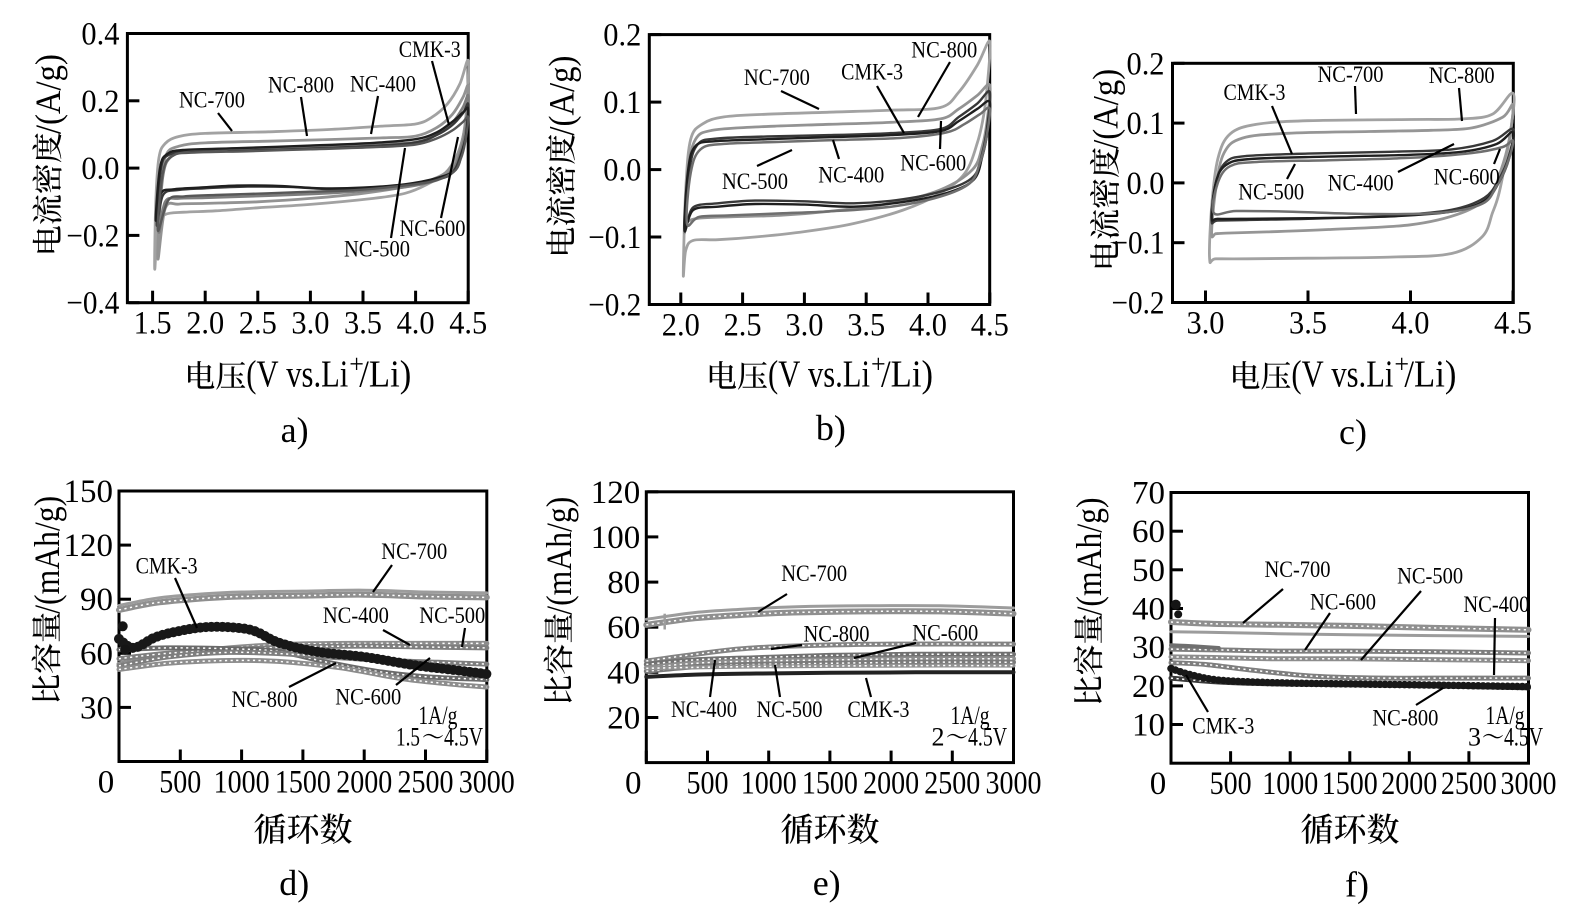 The height and width of the screenshot is (915, 1577). Describe the element at coordinates (623, 673) in the screenshot. I see `svg-text: 40` at that location.